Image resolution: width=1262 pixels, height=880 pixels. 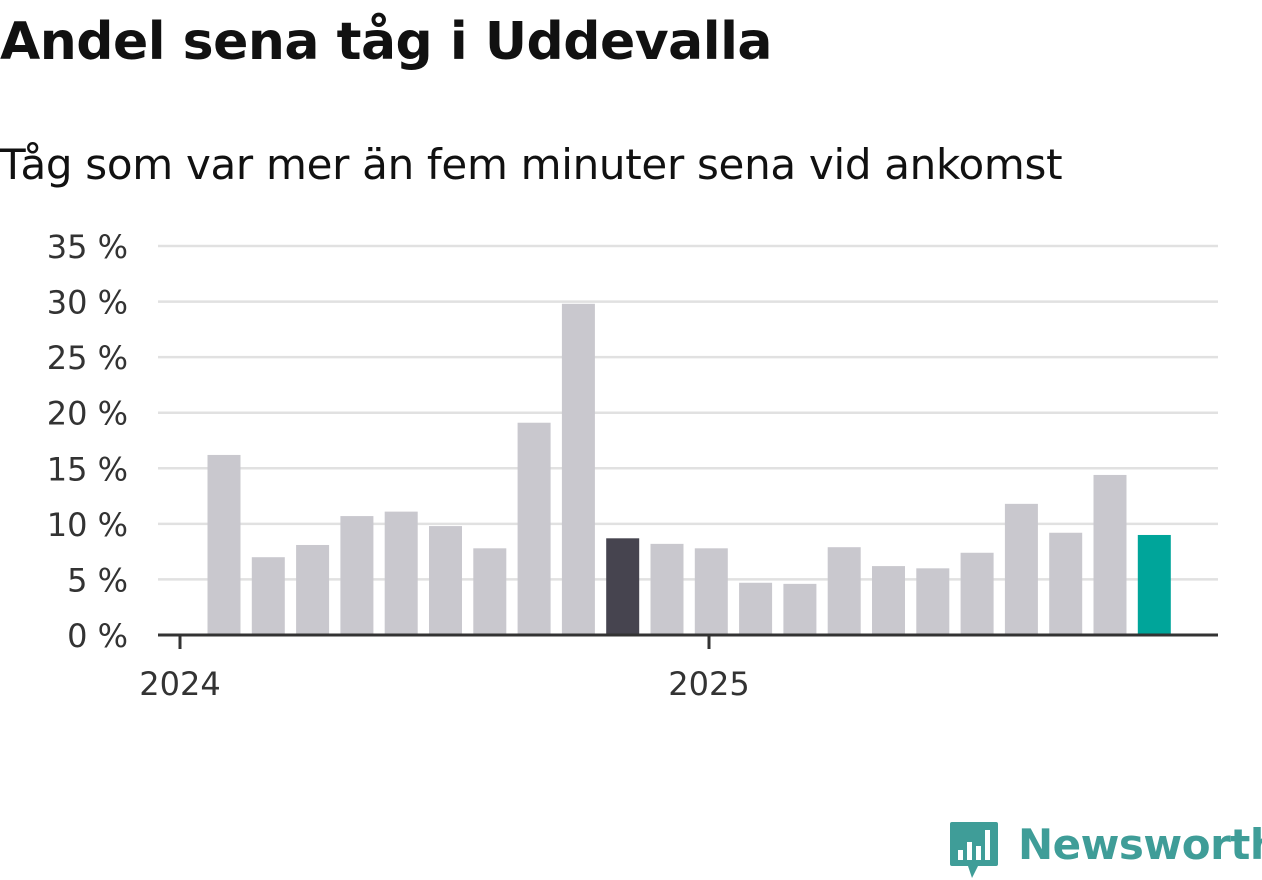 I want to click on y-tick-label: 35 %, so click(x=87, y=247).